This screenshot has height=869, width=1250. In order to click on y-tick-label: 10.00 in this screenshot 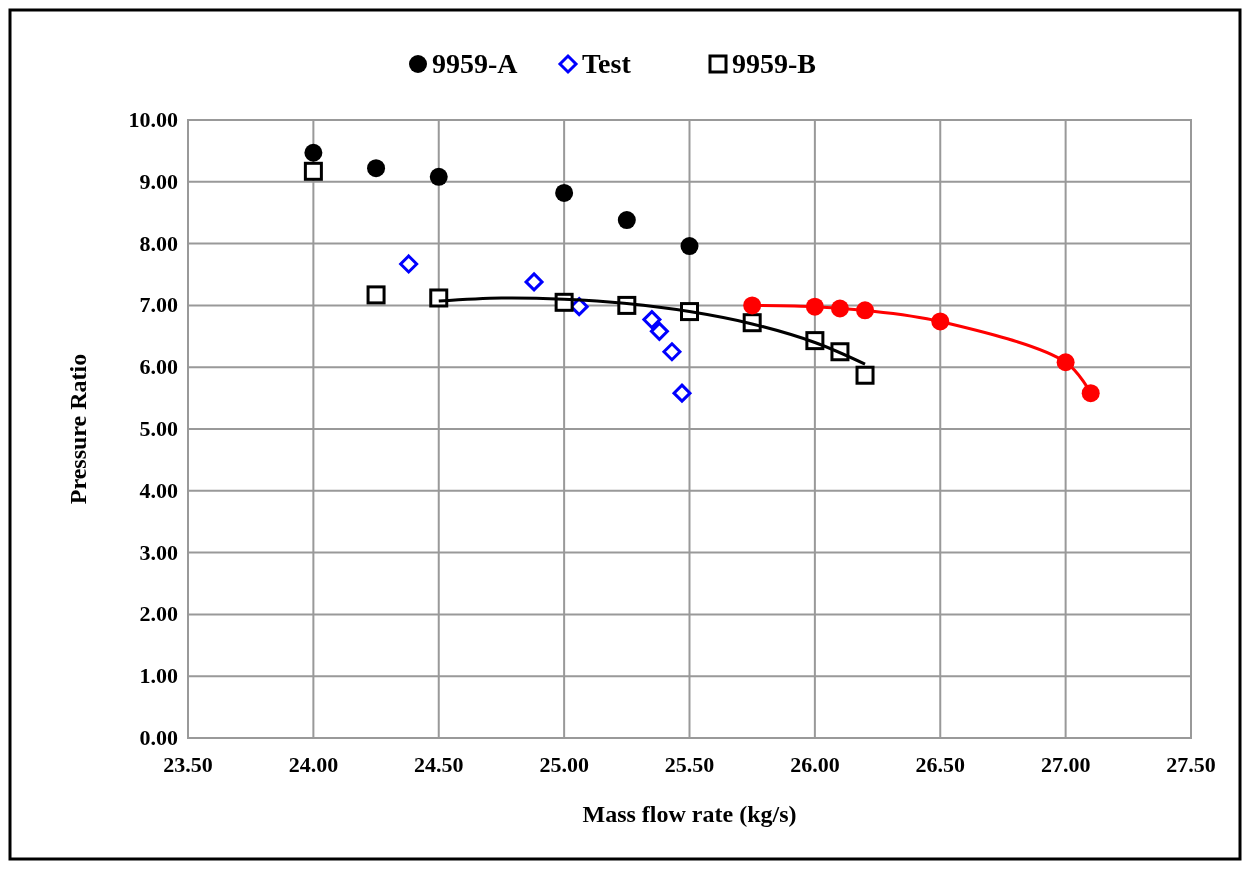, I will do `click(153, 119)`.